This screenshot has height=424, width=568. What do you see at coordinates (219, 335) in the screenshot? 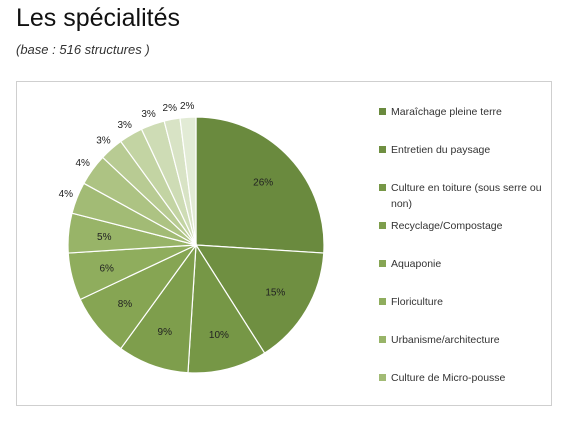
I see `slice-label-2: 10%` at bounding box center [219, 335].